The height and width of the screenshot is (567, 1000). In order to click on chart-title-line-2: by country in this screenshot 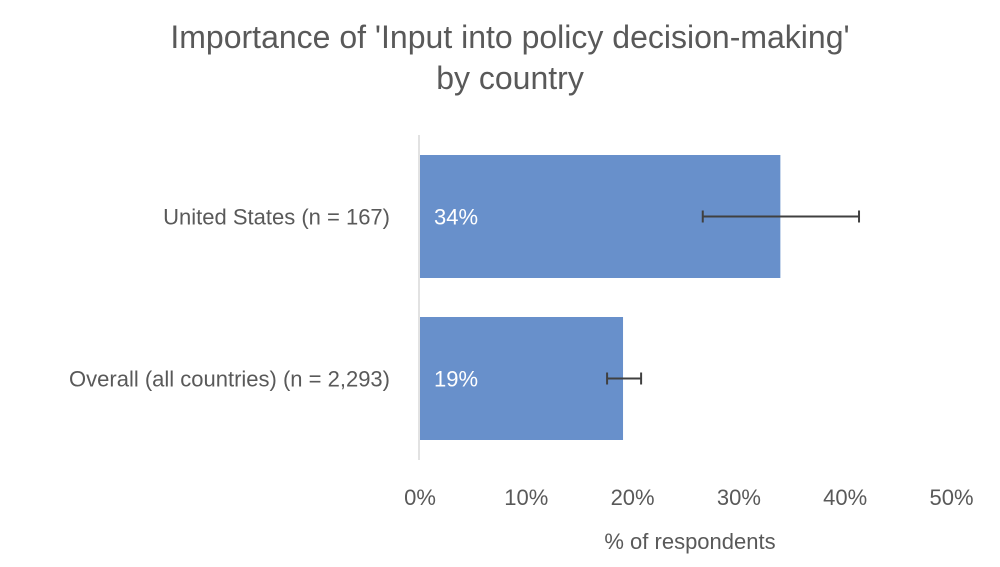, I will do `click(510, 78)`.